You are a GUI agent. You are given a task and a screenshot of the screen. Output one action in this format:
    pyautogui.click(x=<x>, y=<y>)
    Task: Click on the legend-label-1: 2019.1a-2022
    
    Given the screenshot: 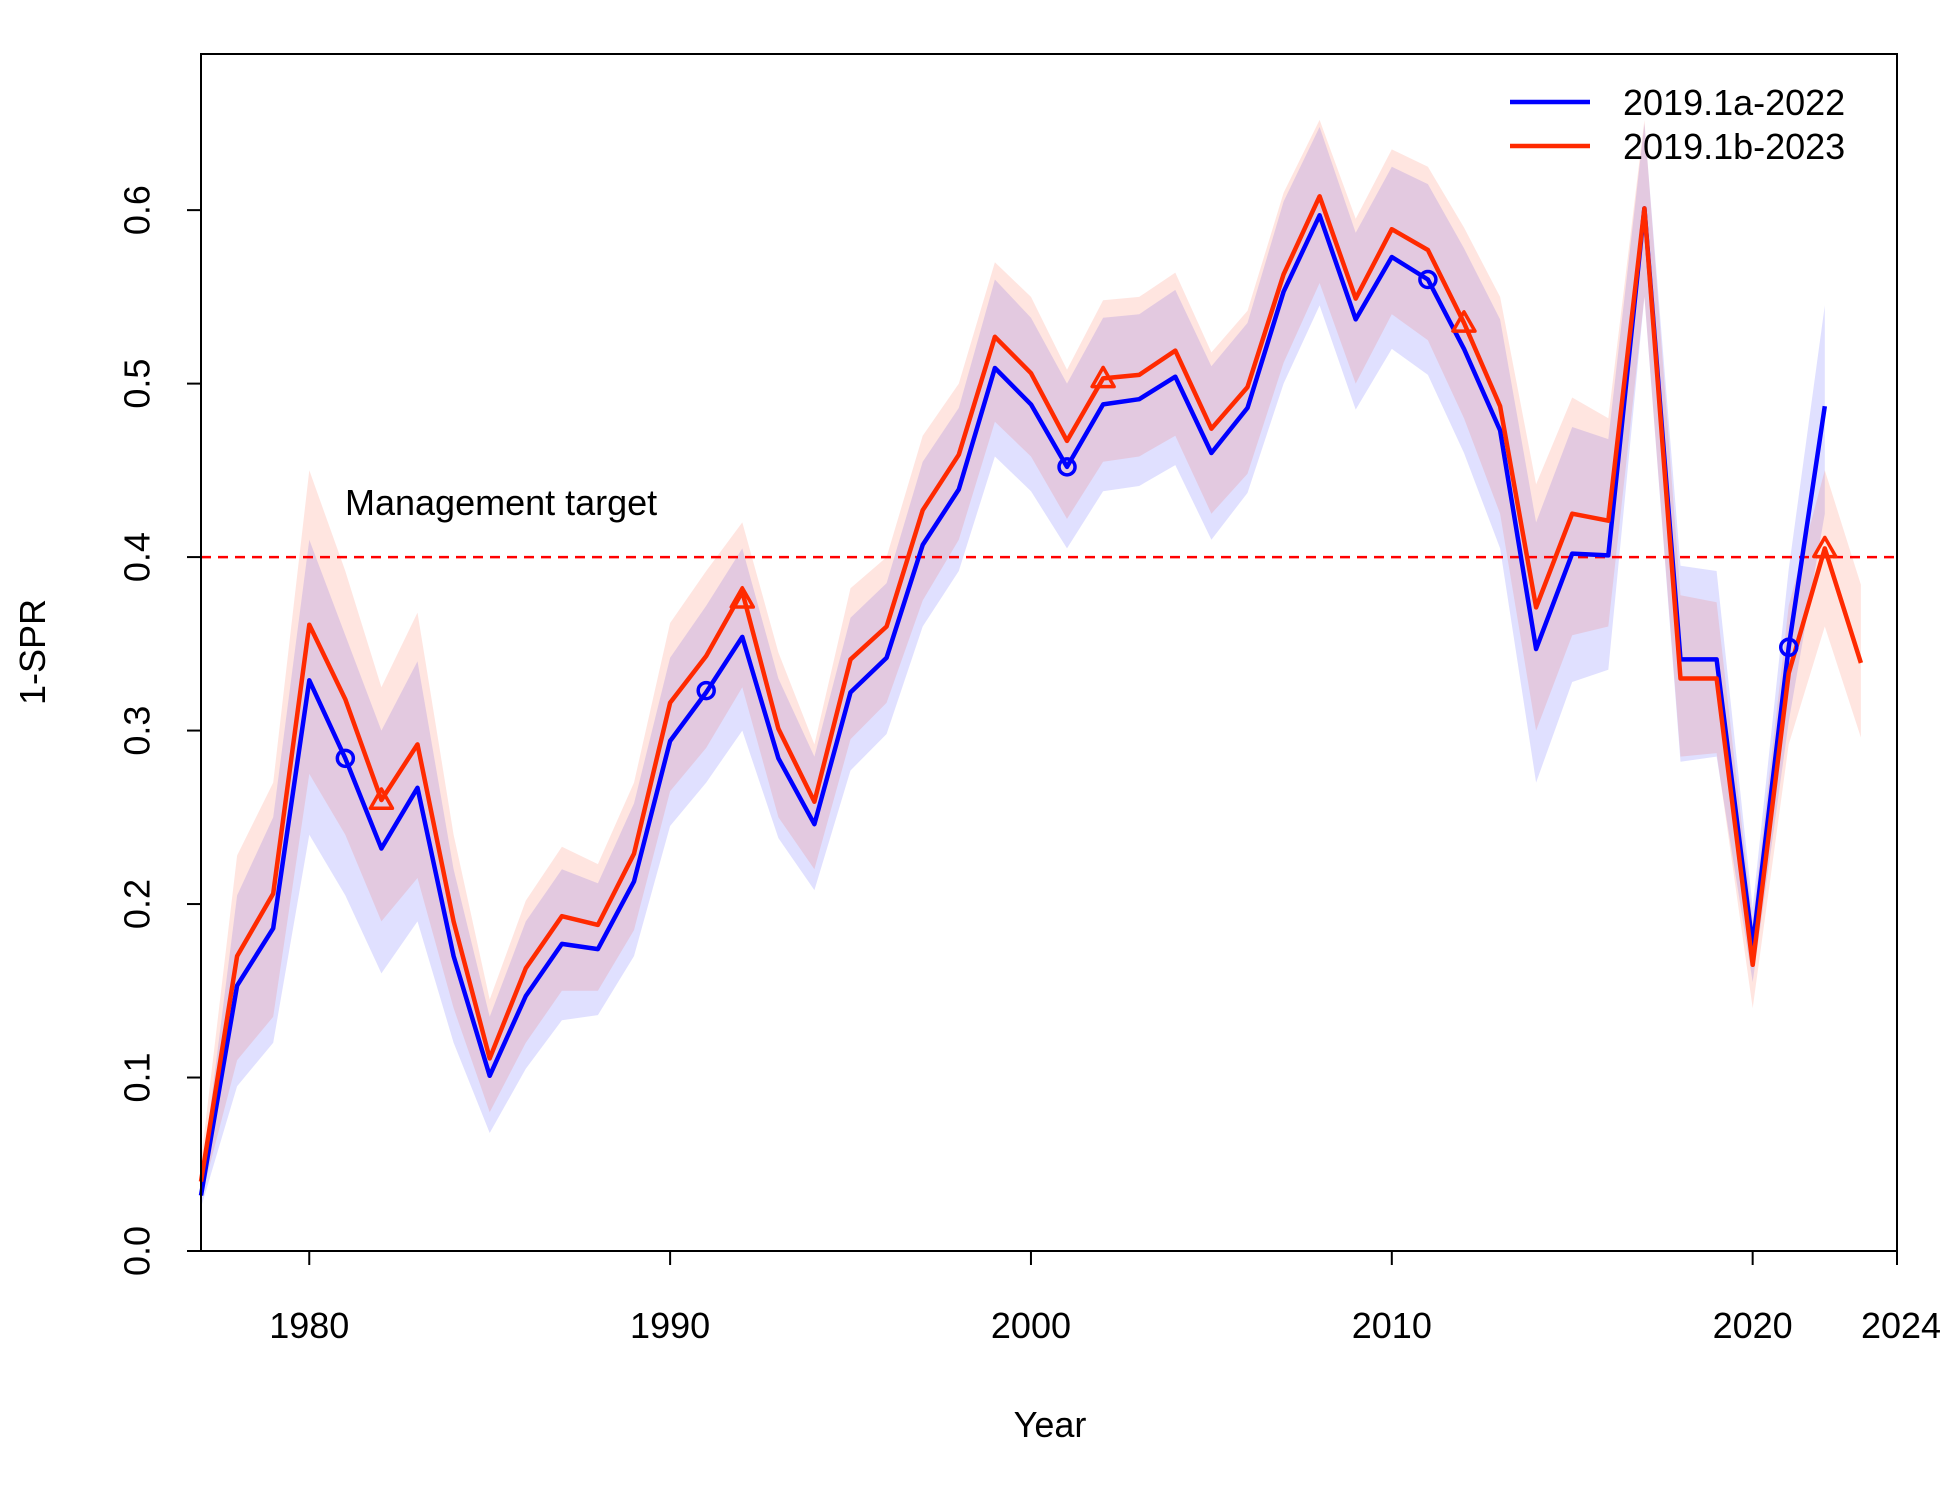 What is the action you would take?
    pyautogui.click(x=1734, y=102)
    